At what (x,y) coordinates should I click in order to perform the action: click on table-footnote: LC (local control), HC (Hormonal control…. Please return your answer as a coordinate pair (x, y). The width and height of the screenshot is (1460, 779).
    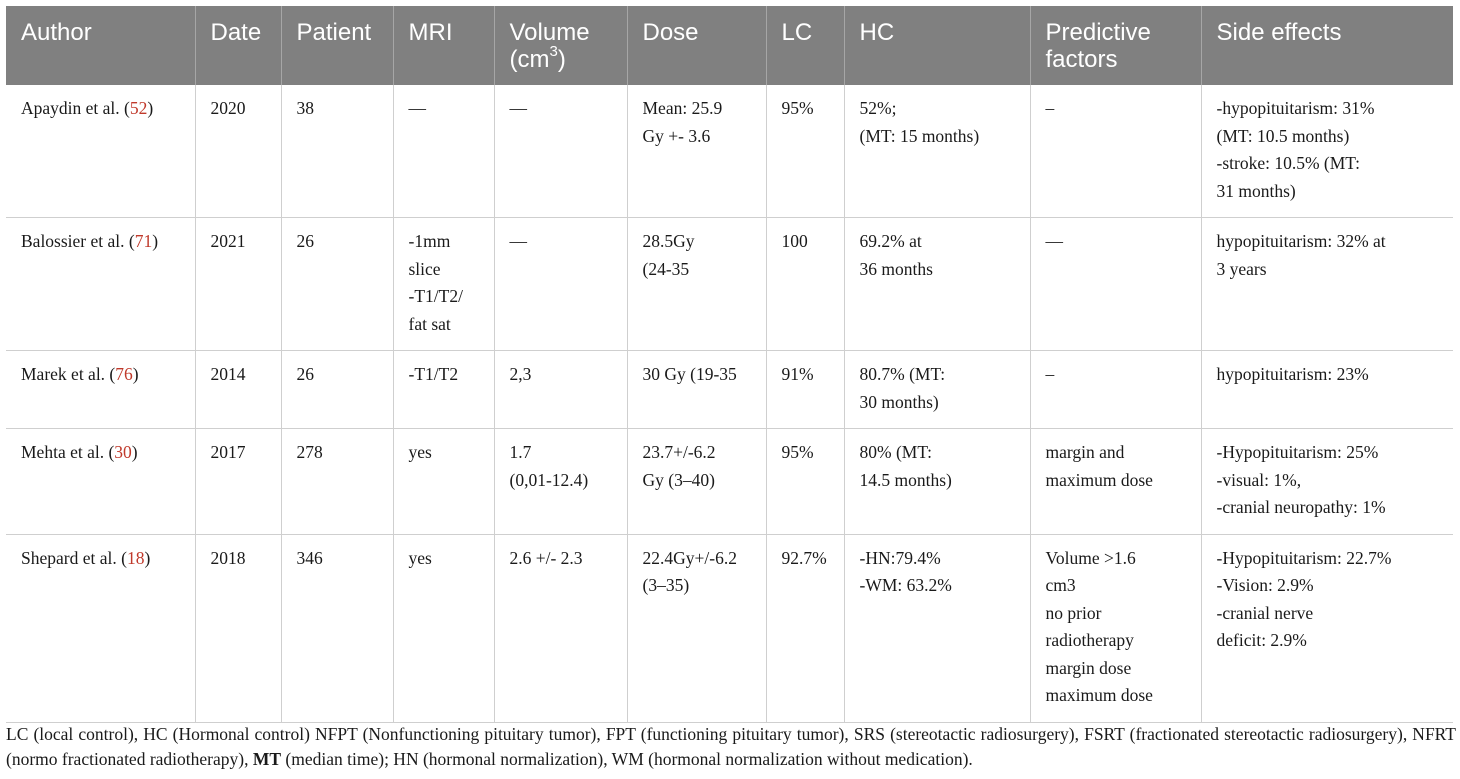
    Looking at the image, I should click on (731, 747).